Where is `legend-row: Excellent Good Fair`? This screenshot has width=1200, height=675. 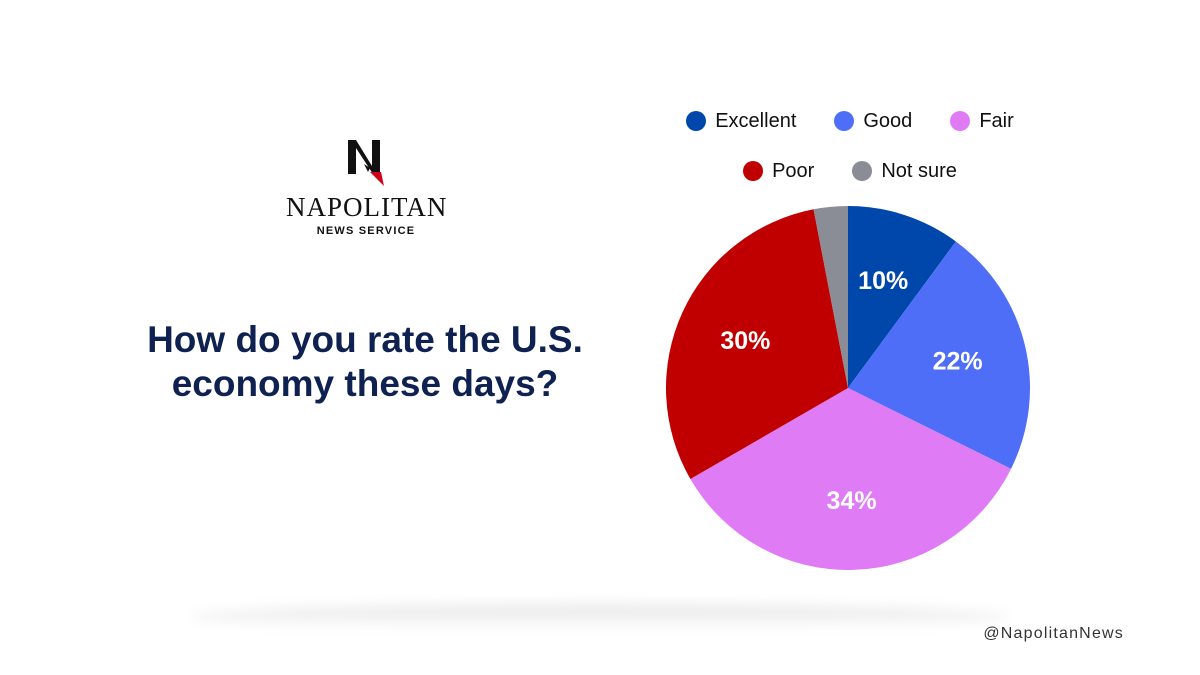
legend-row: Excellent Good Fair is located at coordinates (850, 121).